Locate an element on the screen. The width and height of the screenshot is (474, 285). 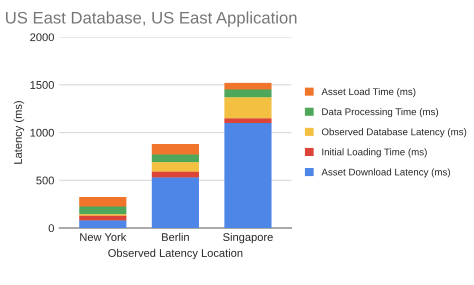
x-tick-label: Berlin is located at coordinates (175, 237).